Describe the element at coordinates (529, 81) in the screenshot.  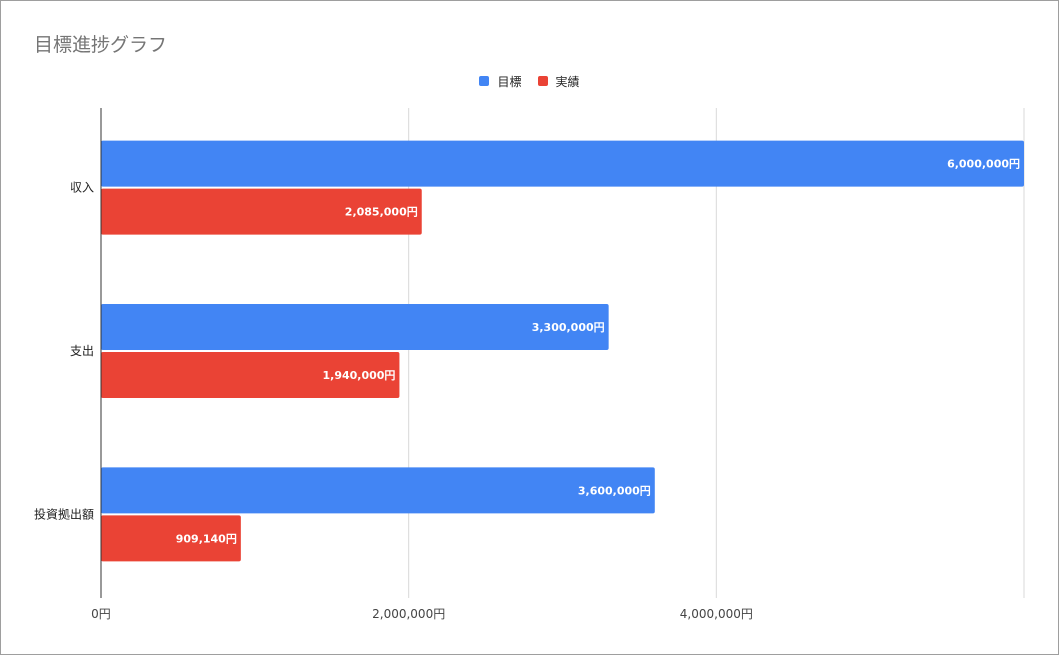
I see `legend: 目標 実績` at that location.